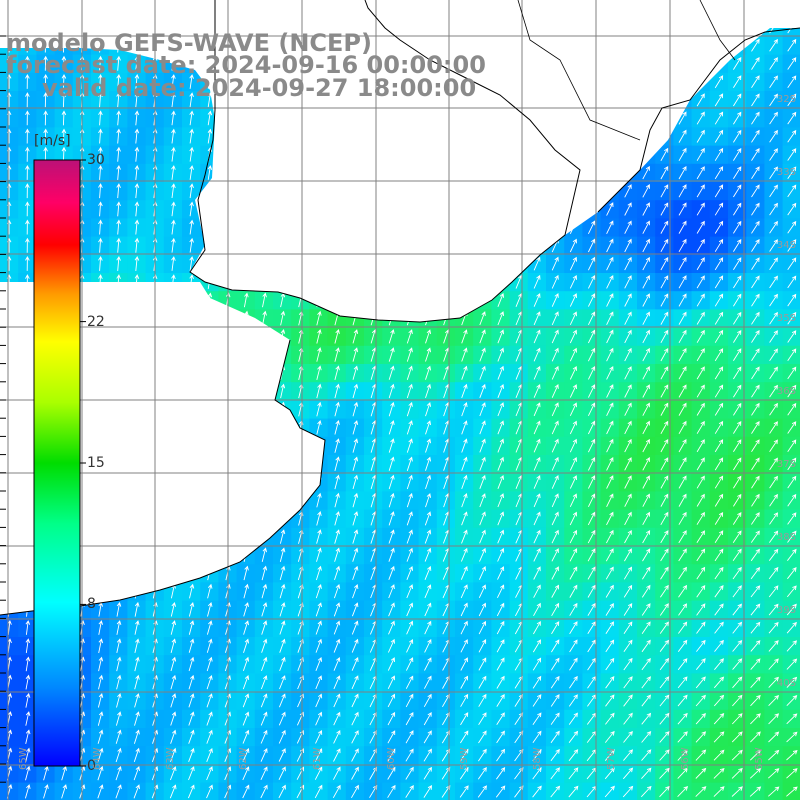 The image size is (800, 800). Describe the element at coordinates (259, 88) in the screenshot. I see `valid-date: valid date: 2024-09-27 18:00:00` at that location.